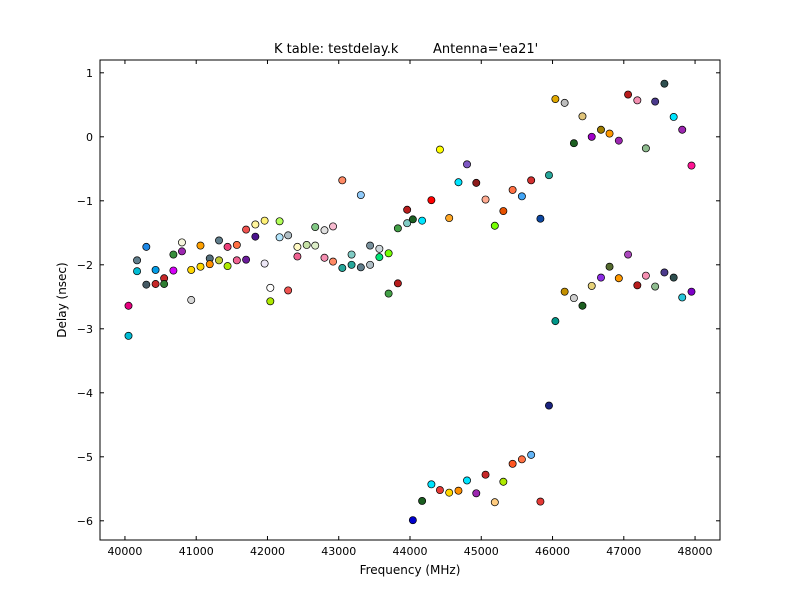  Describe the element at coordinates (267, 551) in the screenshot. I see `x-tick-label: 42000` at that location.